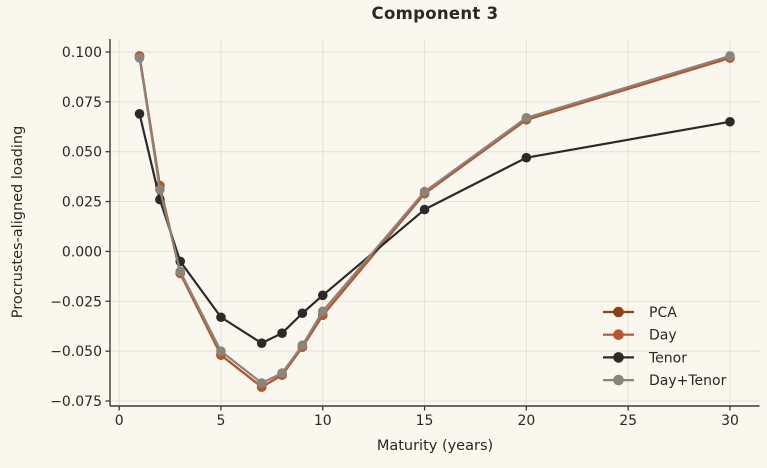 Image resolution: width=767 pixels, height=468 pixels. I want to click on y-axis-label: Procrustes-aligned loading, so click(18, 222).